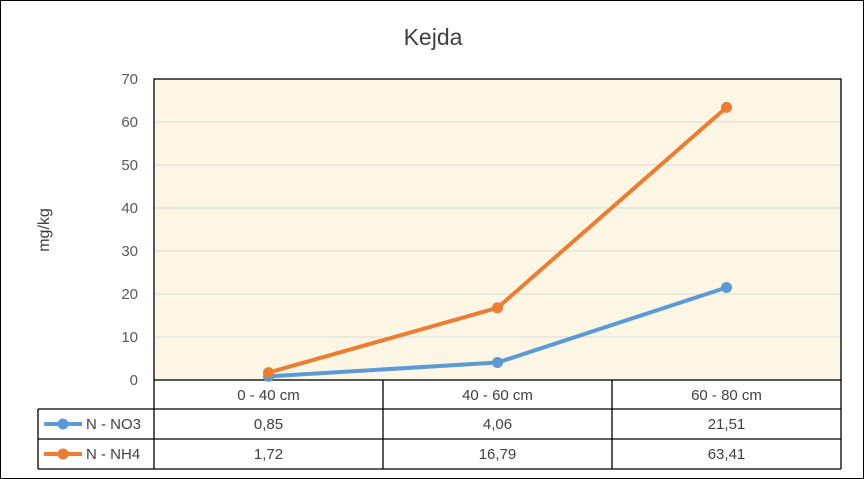 This screenshot has width=864, height=479. Describe the element at coordinates (129, 230) in the screenshot. I see `y-tick-labels: 0 10 20 30 40 50 60 70` at that location.